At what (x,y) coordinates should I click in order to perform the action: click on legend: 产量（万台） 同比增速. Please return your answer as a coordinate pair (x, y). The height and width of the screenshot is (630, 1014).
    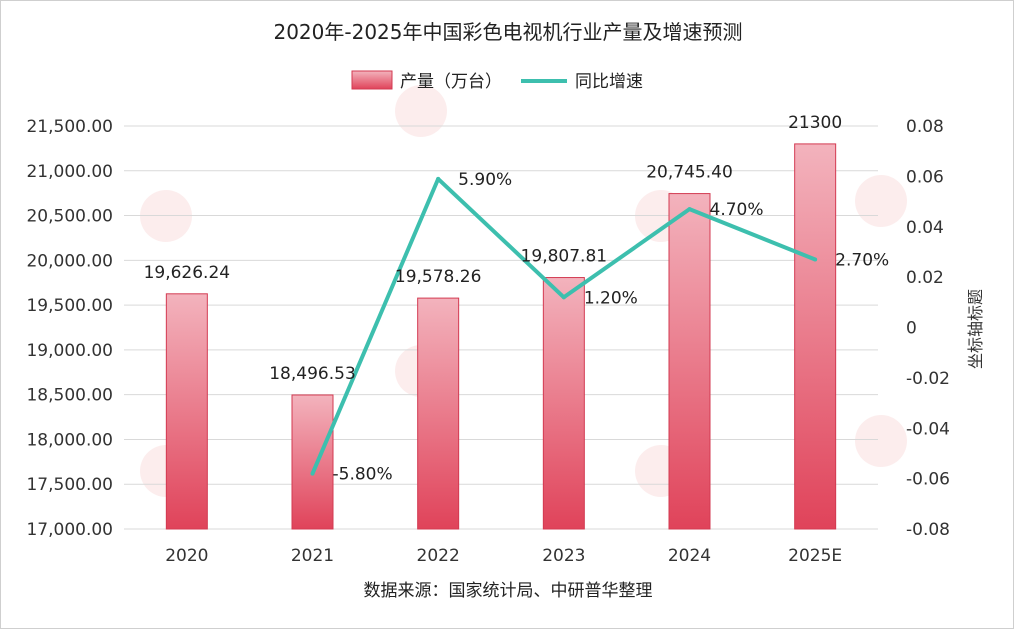
    Looking at the image, I should click on (497, 81).